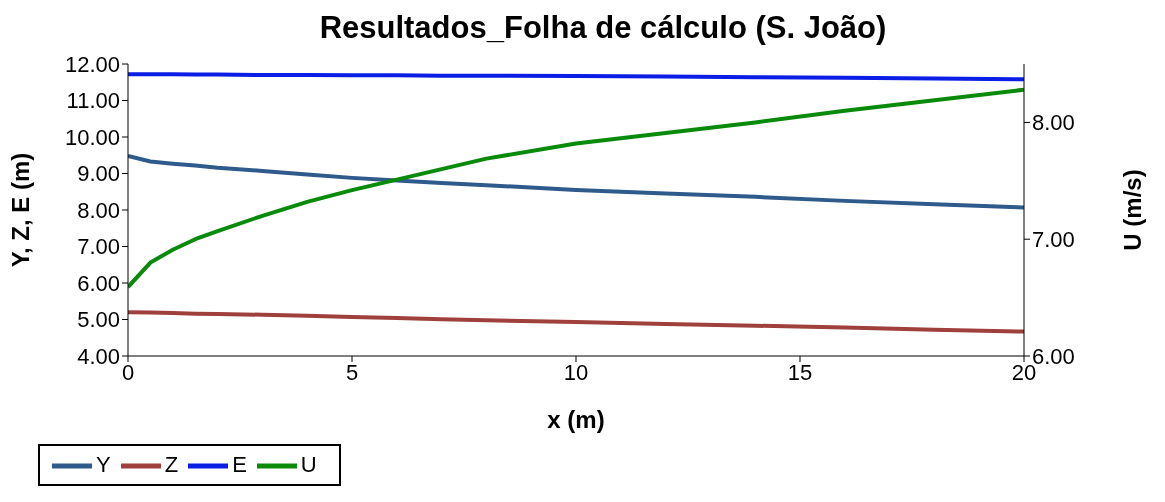 This screenshot has height=502, width=1165. I want to click on y2-tick-label: 7.00, so click(1053, 240).